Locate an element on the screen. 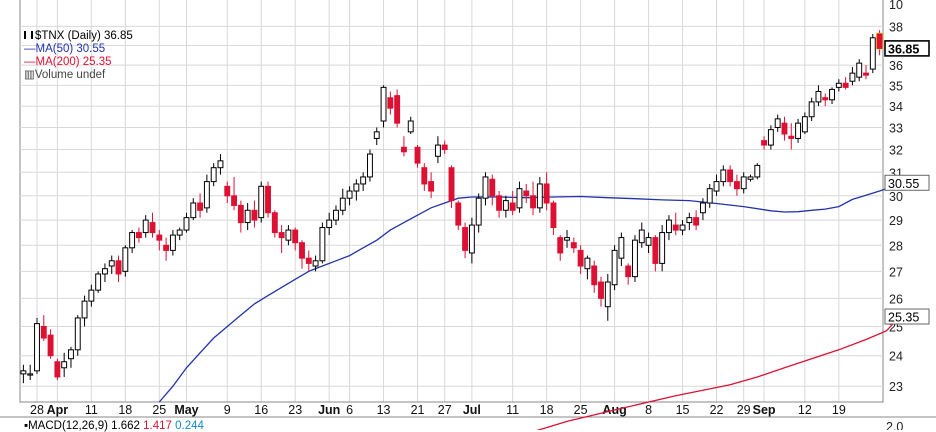  x-tick-label: 8 is located at coordinates (648, 410).